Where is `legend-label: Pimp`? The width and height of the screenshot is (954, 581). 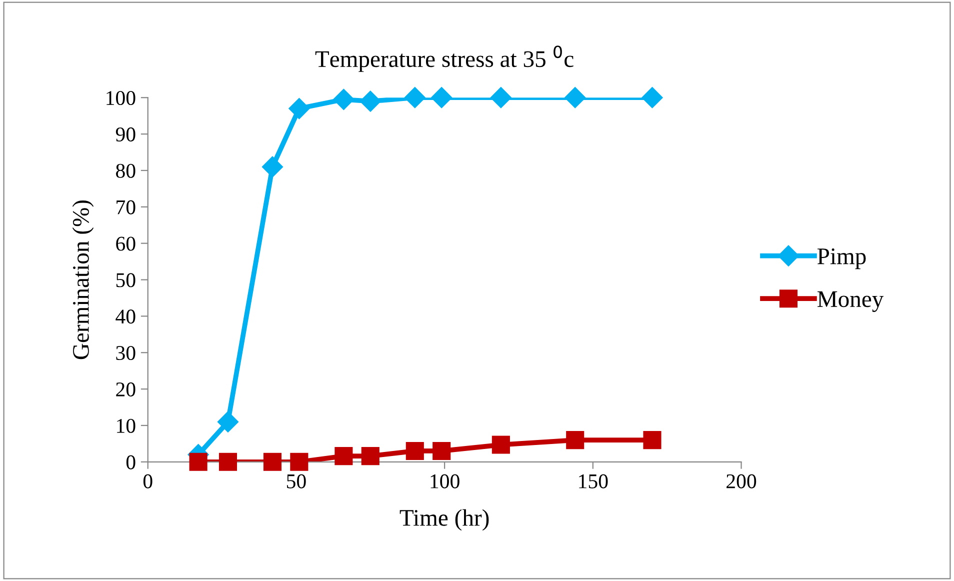 legend-label: Pimp is located at coordinates (841, 259).